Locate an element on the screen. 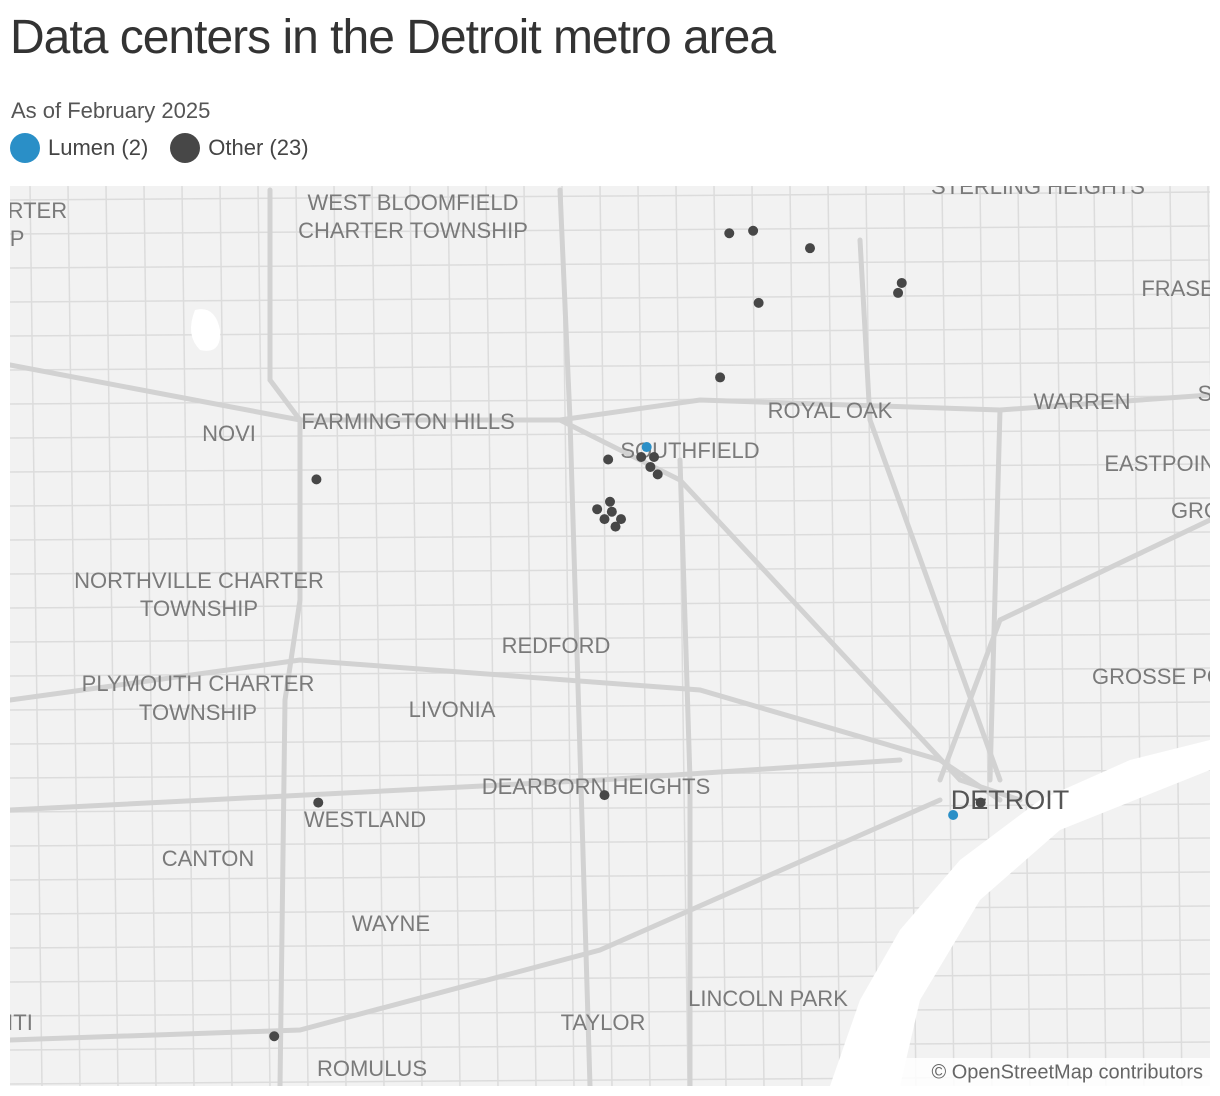 The width and height of the screenshot is (1220, 1096). place-label: DETROIT is located at coordinates (1010, 800).